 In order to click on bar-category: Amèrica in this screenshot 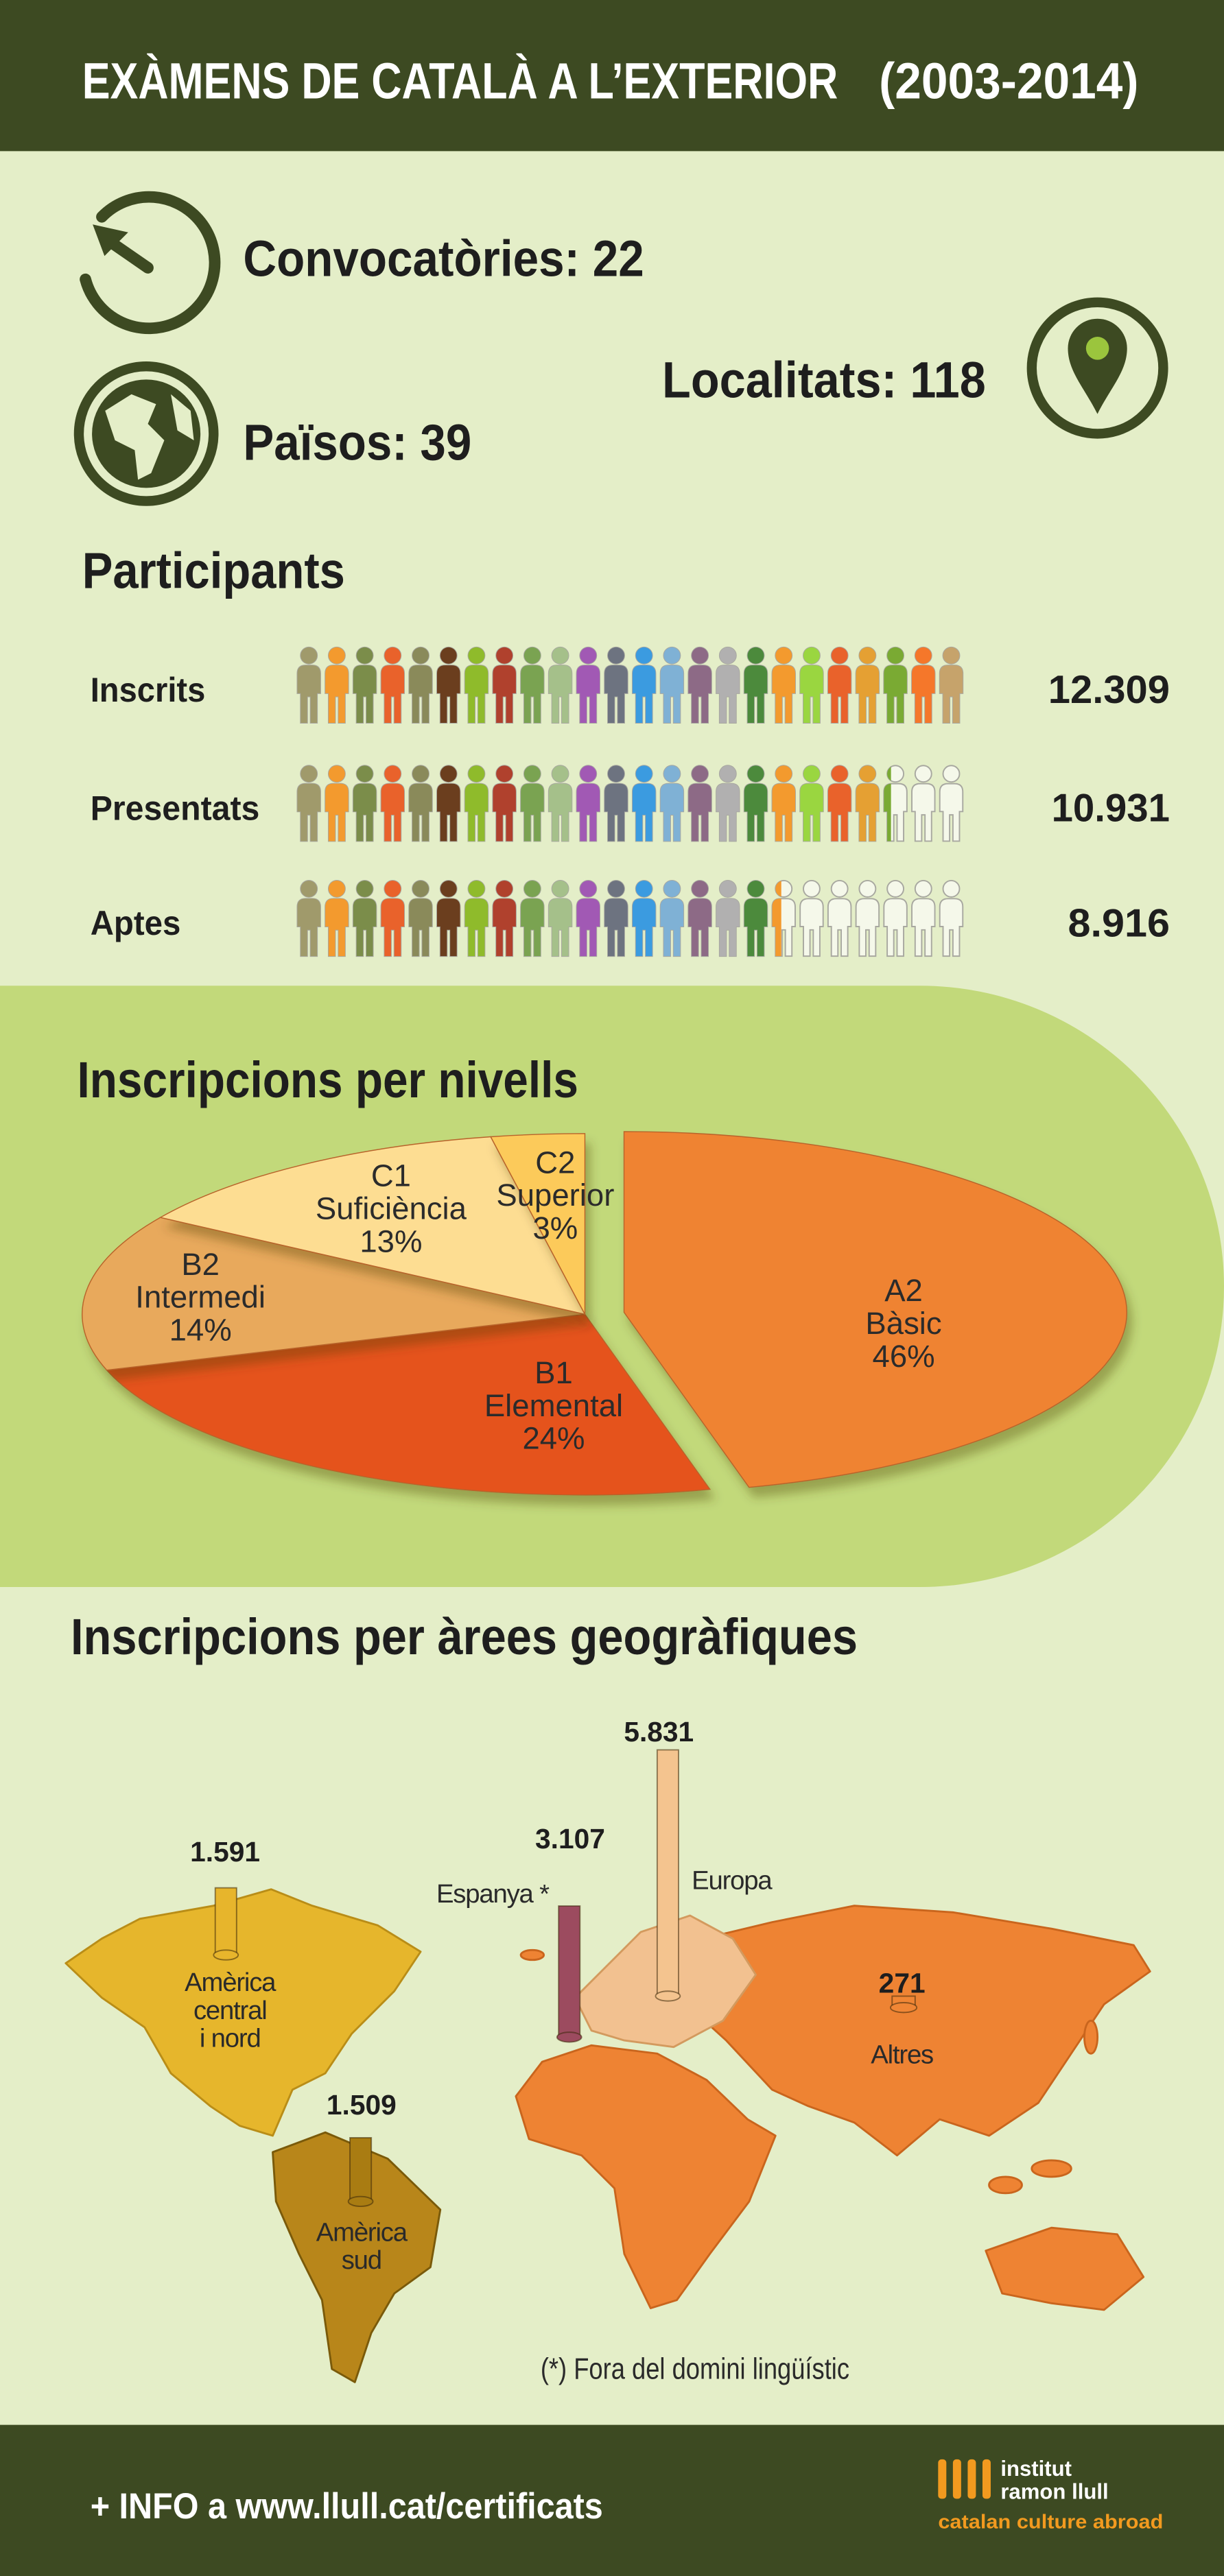, I will do `click(230, 1982)`.